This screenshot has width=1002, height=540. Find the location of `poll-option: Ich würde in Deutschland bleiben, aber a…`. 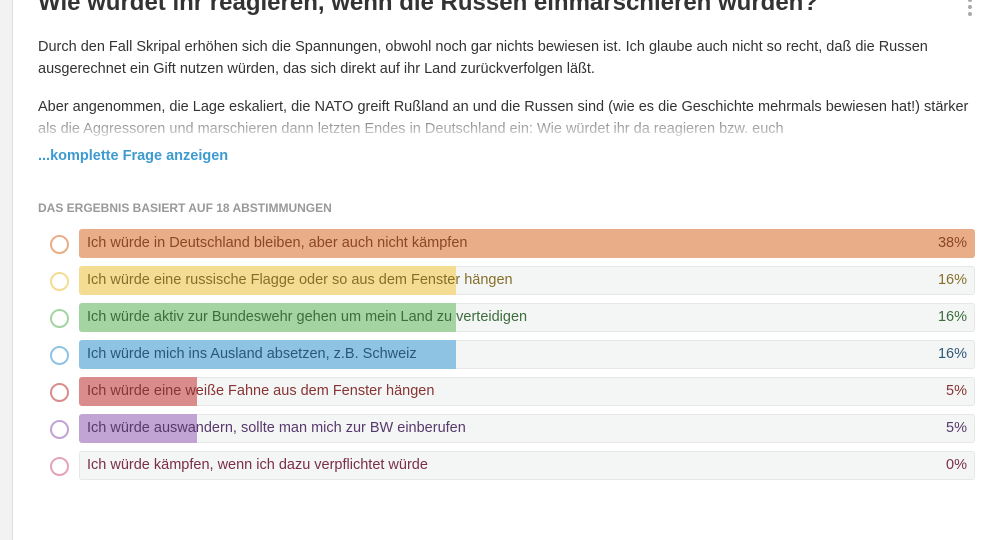

poll-option: Ich würde in Deutschland bleiben, aber a… is located at coordinates (507, 244).